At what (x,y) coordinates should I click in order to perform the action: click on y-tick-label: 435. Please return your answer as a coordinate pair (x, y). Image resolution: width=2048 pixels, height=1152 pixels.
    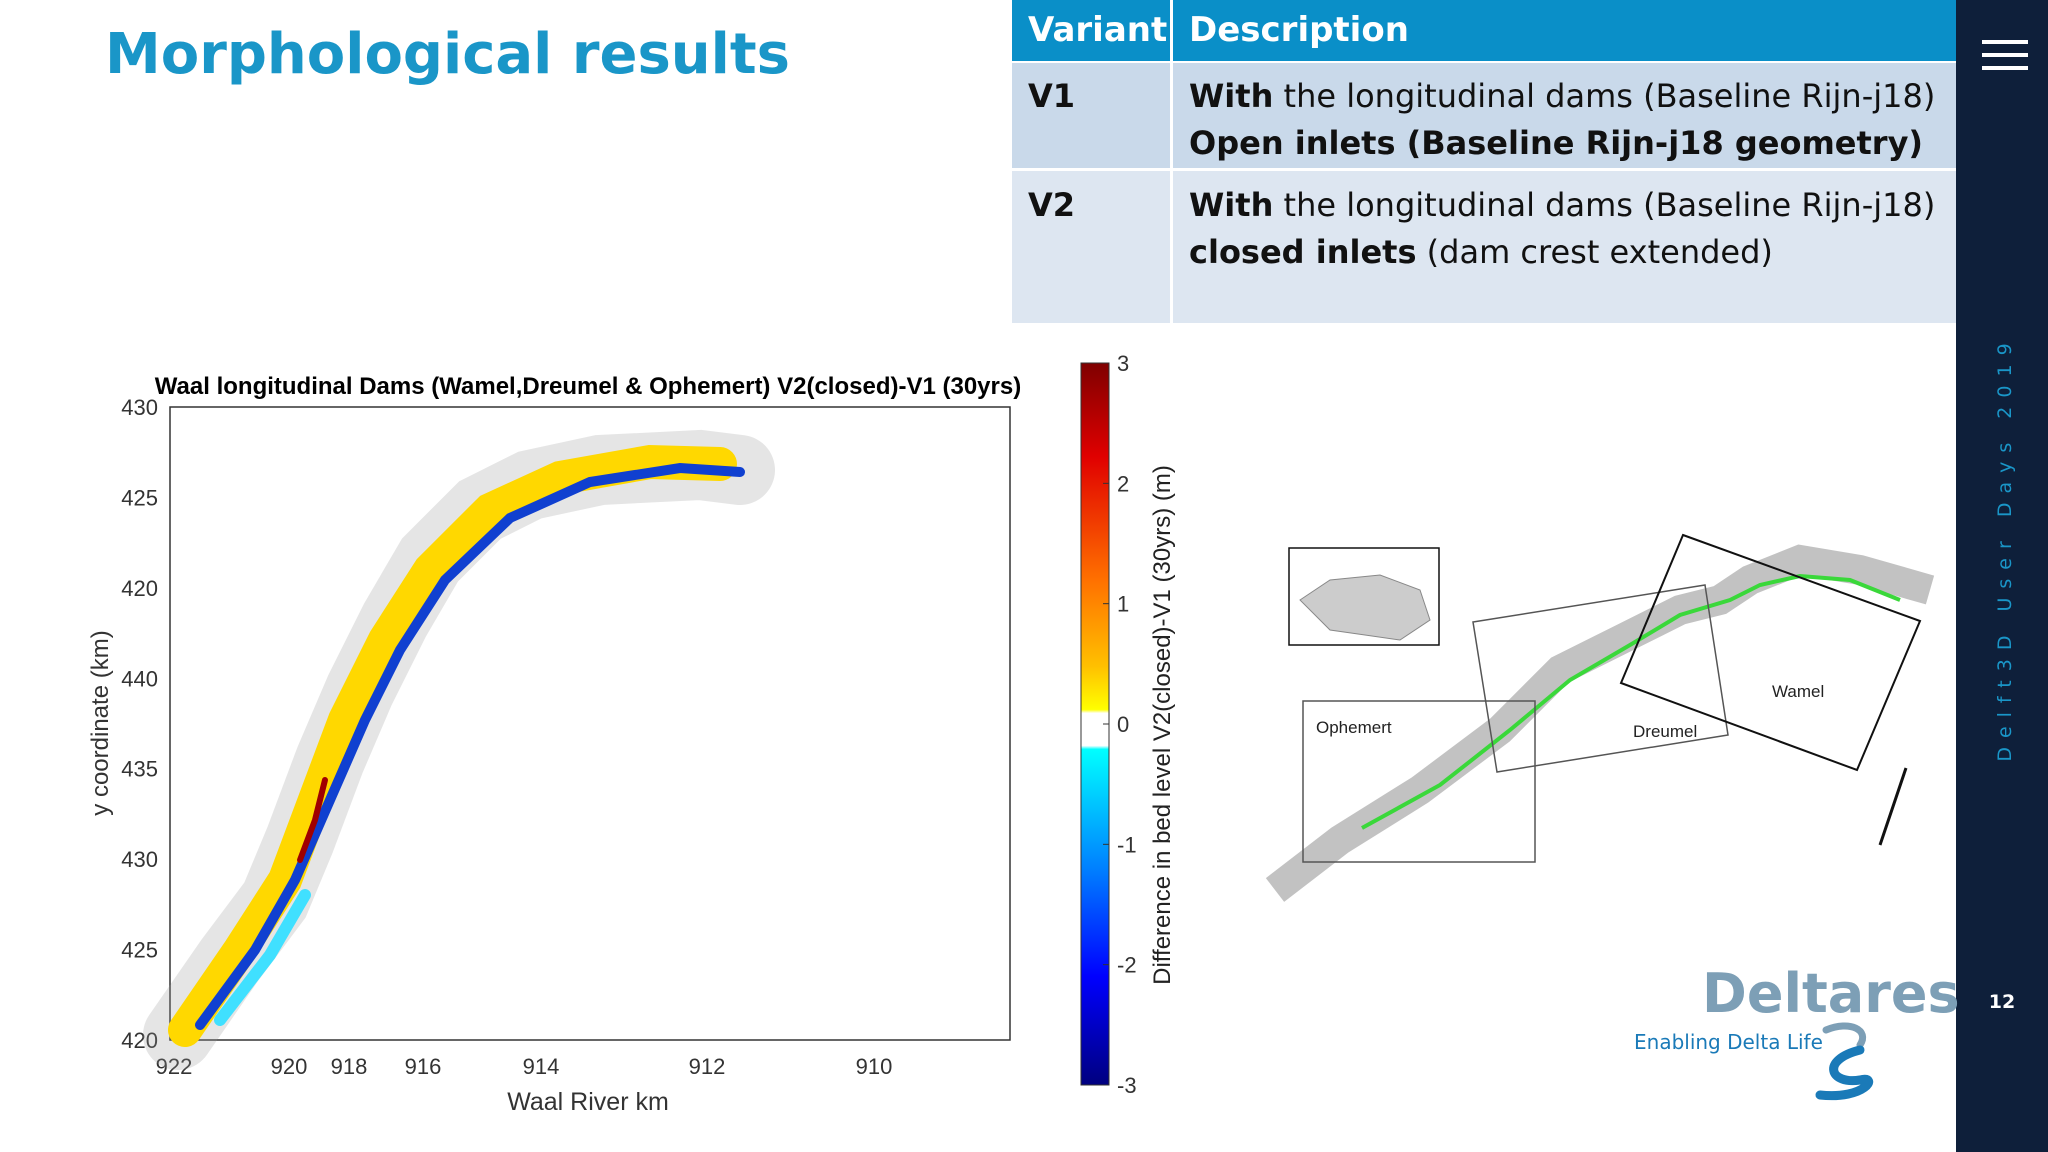
    Looking at the image, I should click on (139, 769).